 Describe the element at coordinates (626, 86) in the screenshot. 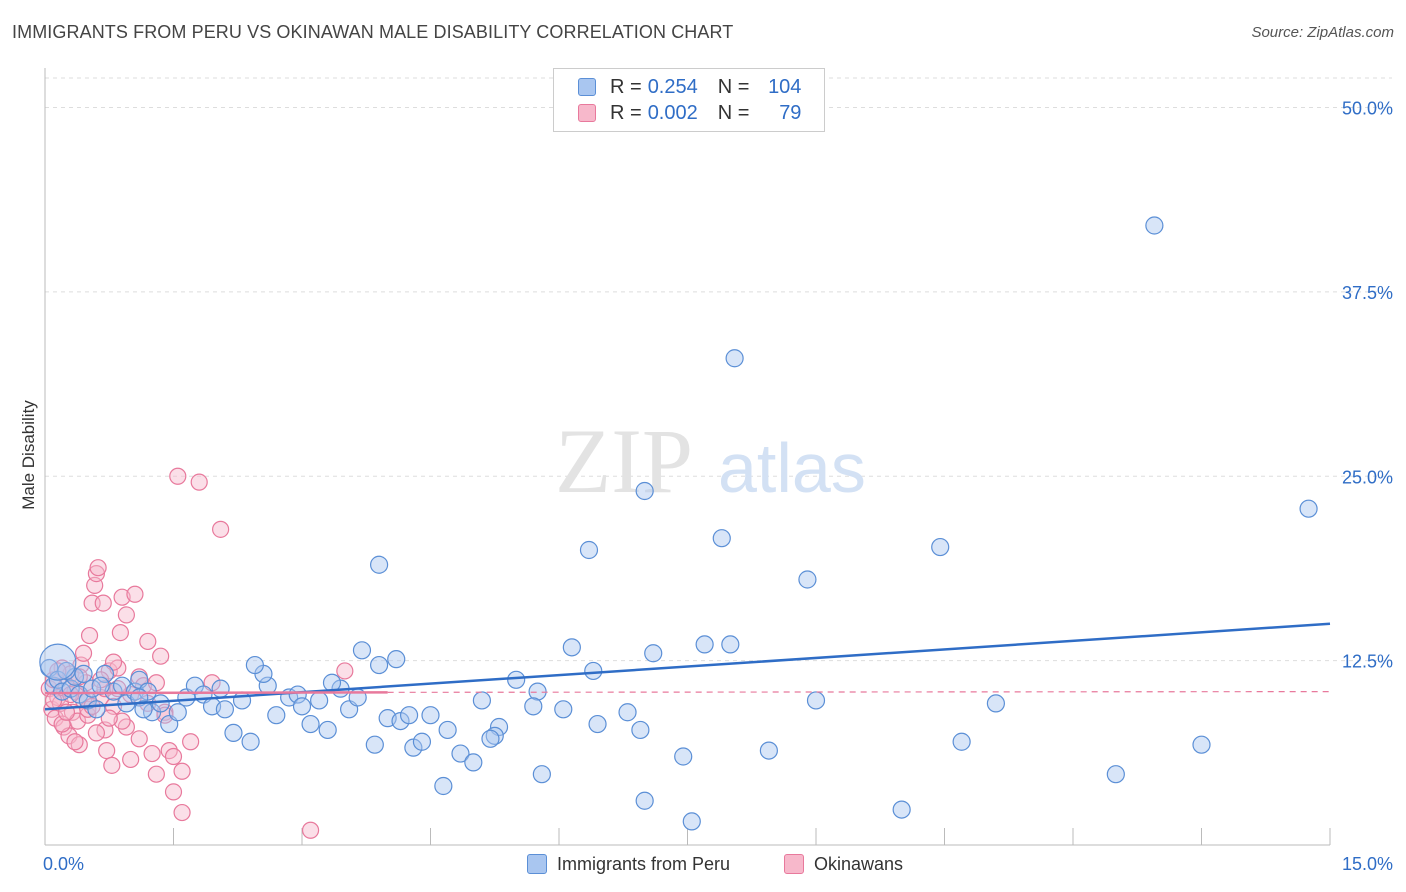

I see `legend-r-label: R =` at that location.